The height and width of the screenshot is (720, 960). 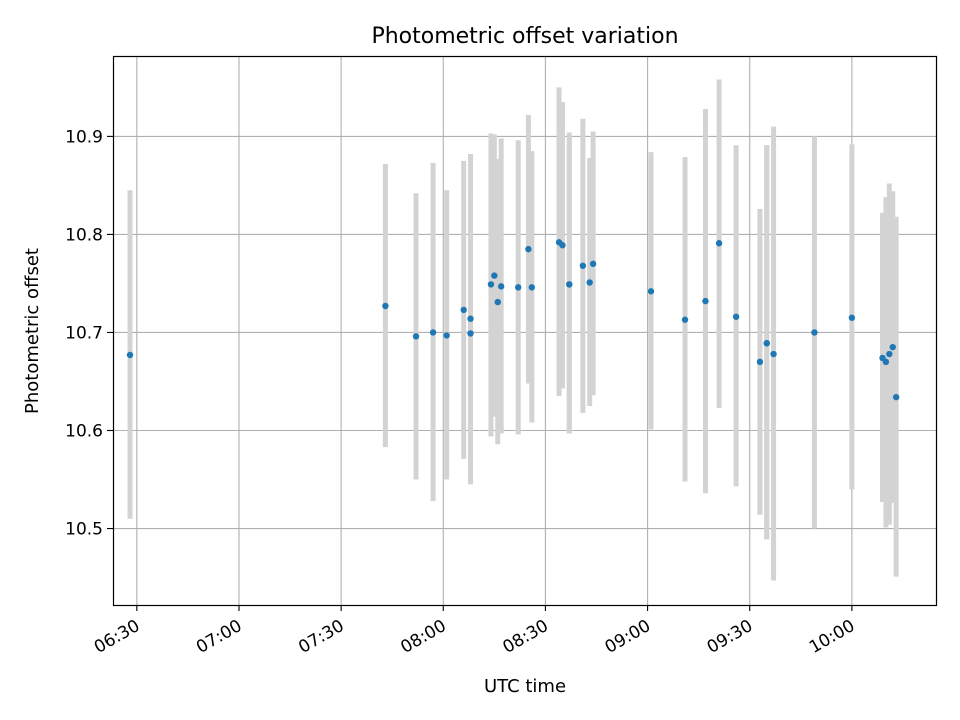 What do you see at coordinates (219, 637) in the screenshot?
I see `x-tick-label: 07:00` at bounding box center [219, 637].